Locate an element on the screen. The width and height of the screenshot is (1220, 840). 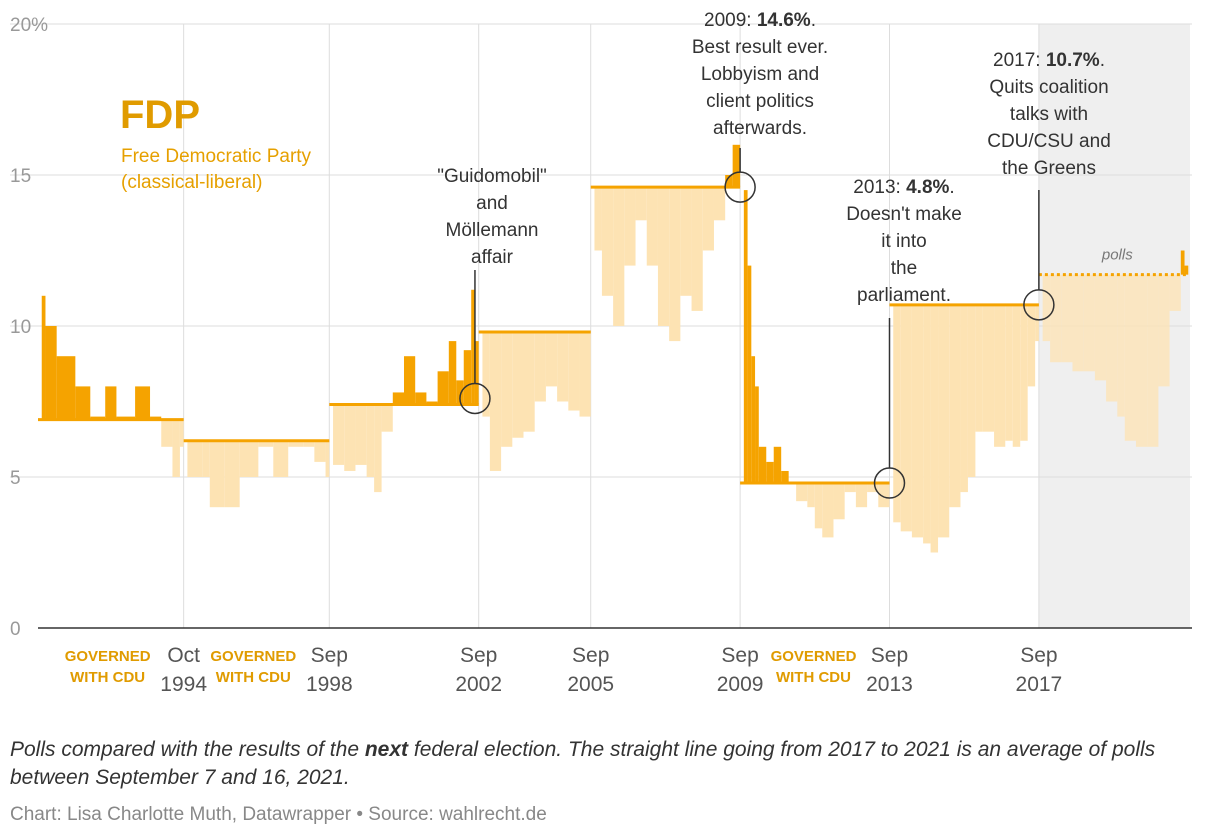
party-subtitle: Free Democratic Party is located at coordinates (216, 156).